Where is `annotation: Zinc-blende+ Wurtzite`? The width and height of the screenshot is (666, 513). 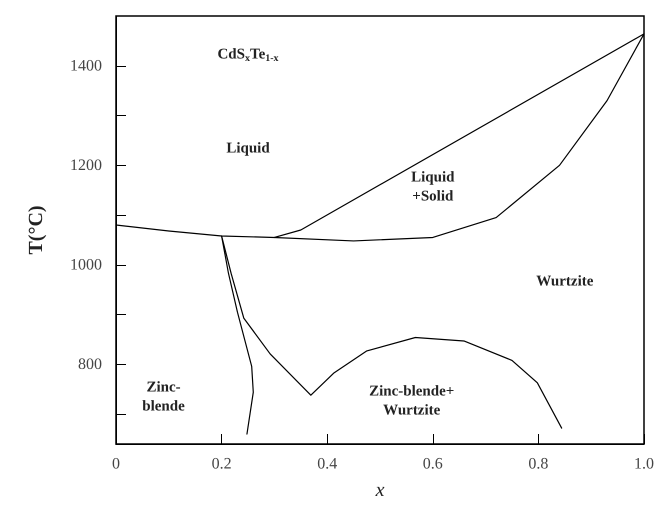
annotation: Zinc-blende+ Wurtzite is located at coordinates (411, 401).